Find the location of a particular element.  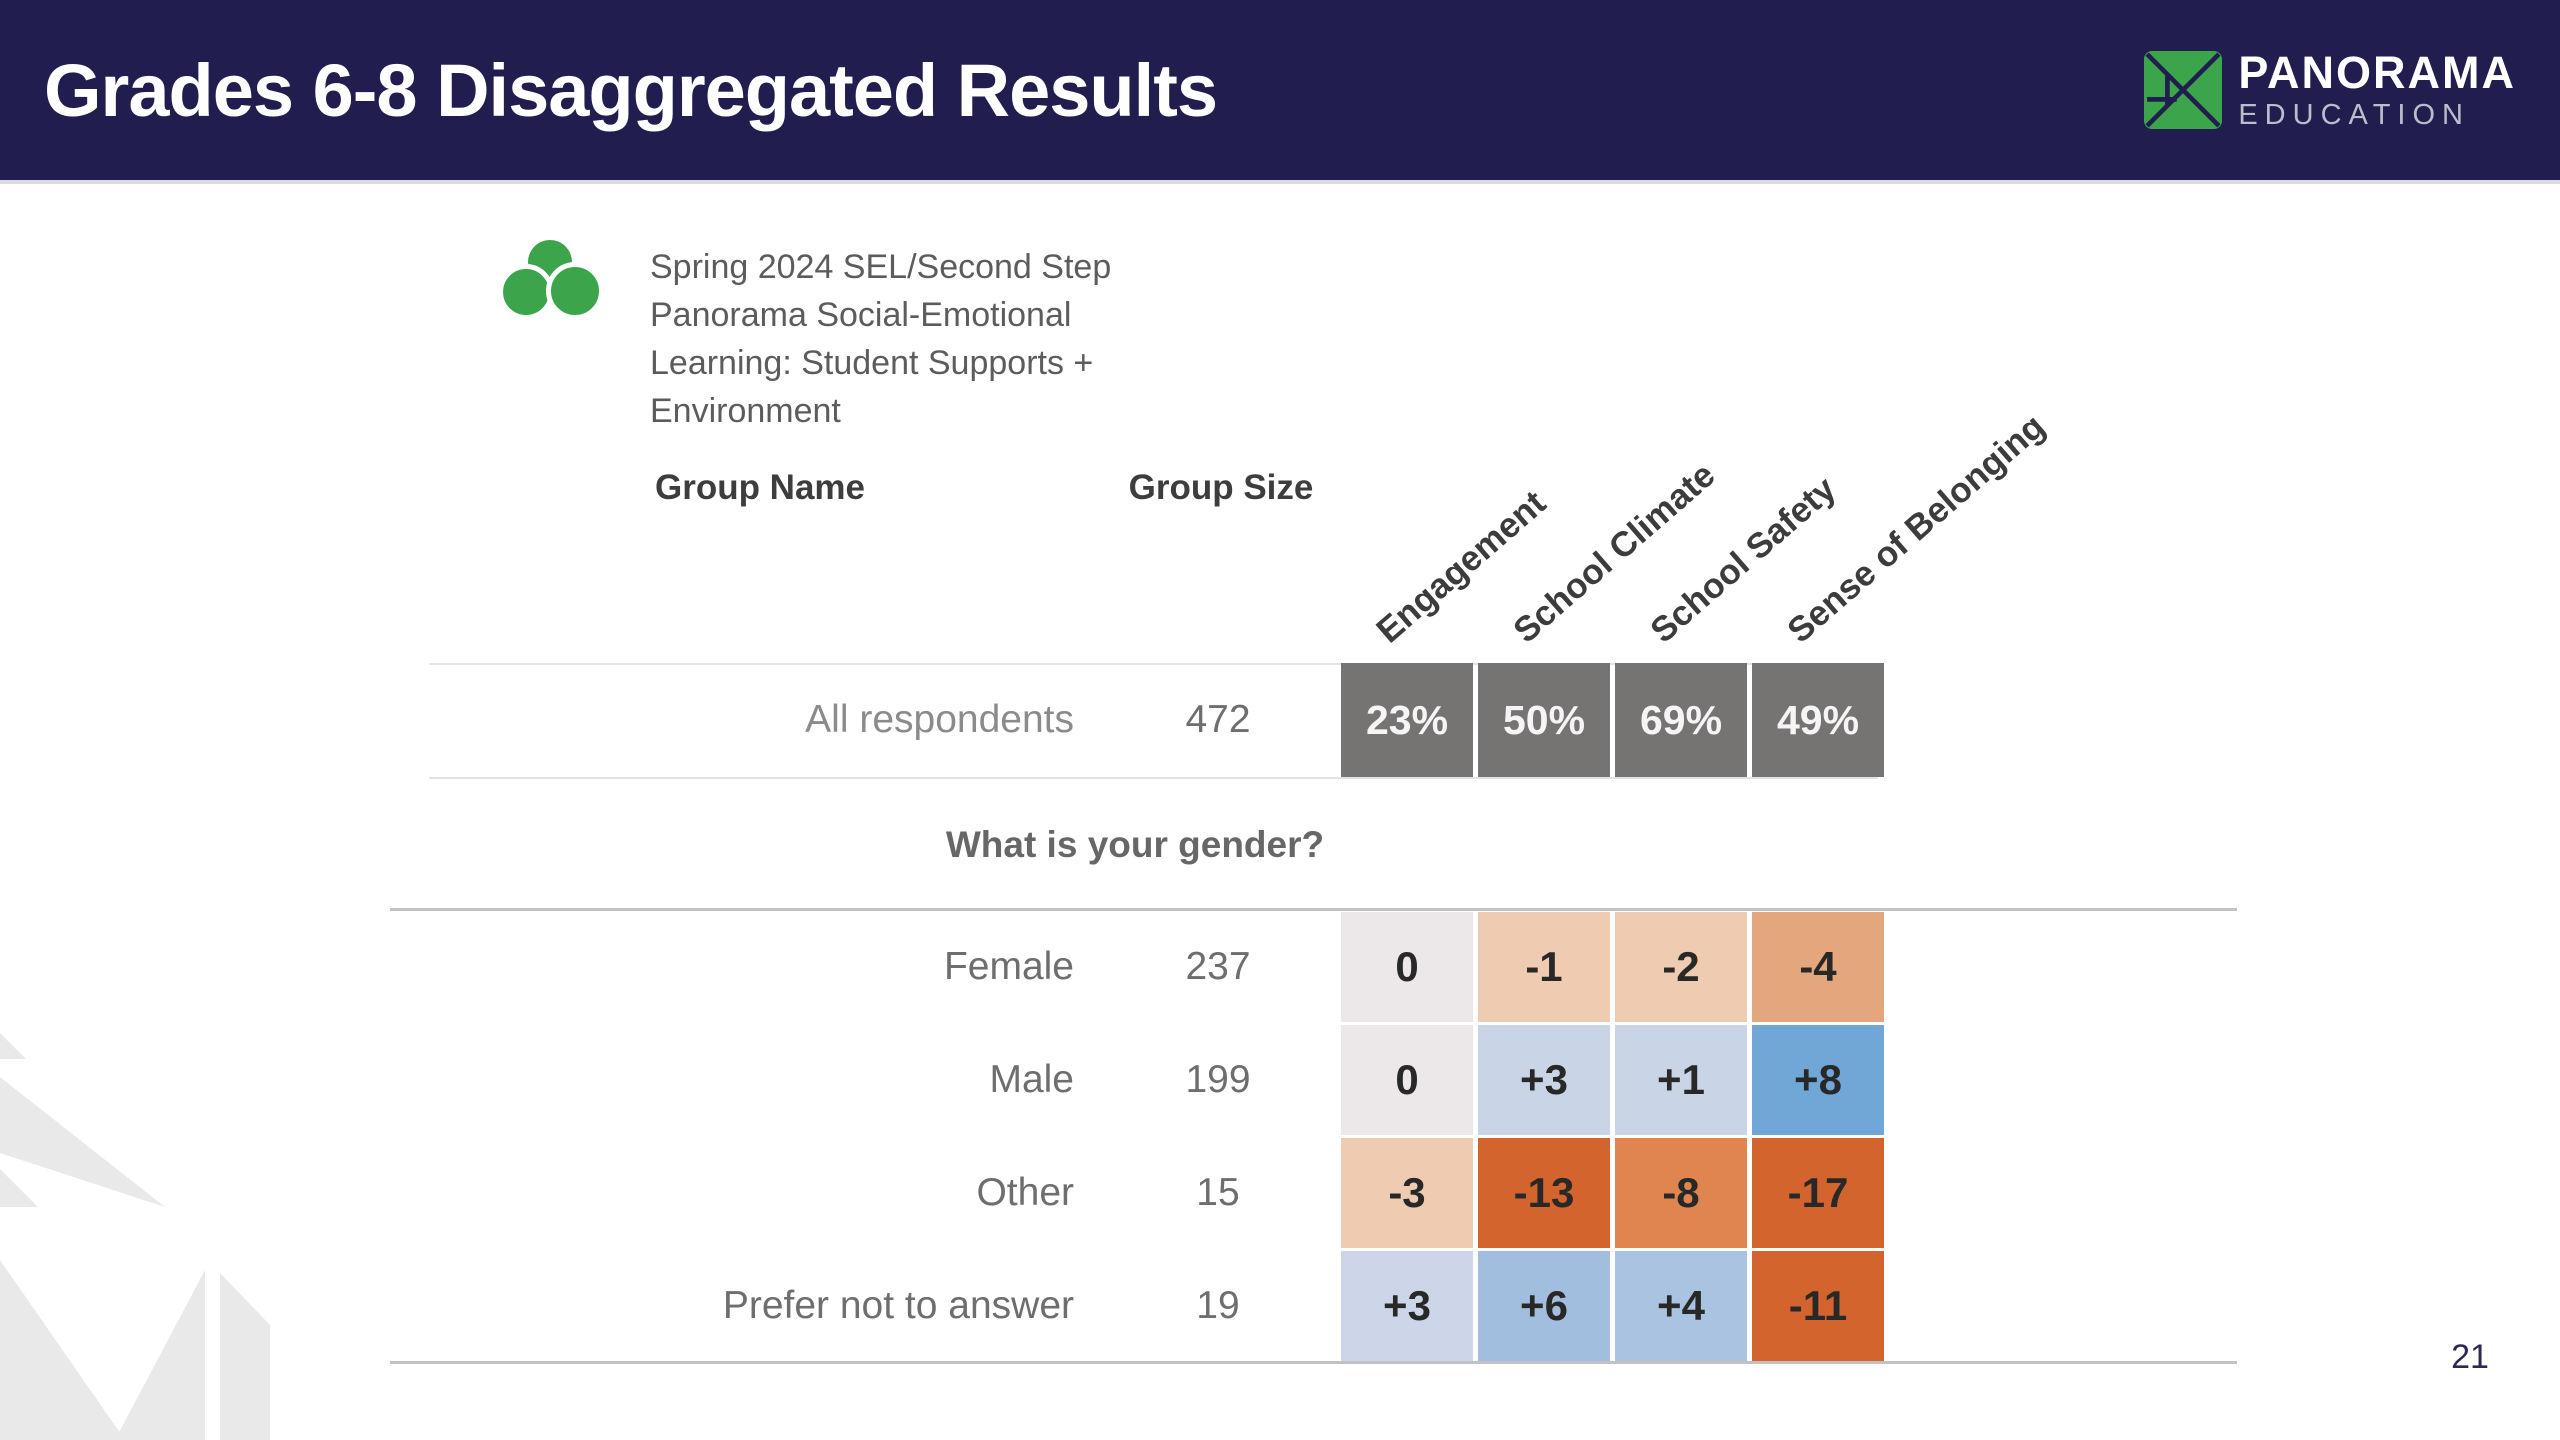

page-number: 21 is located at coordinates (2470, 1357).